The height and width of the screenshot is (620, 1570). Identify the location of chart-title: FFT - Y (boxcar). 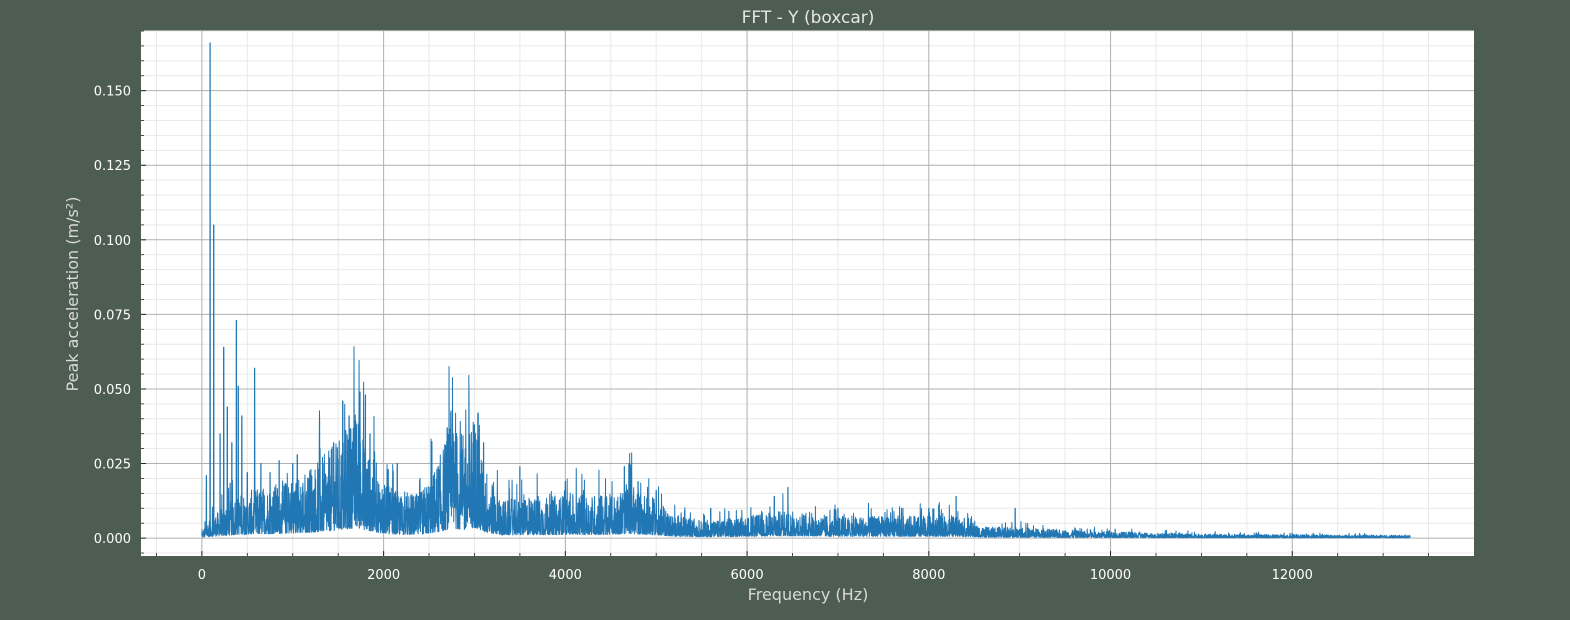
(808, 18).